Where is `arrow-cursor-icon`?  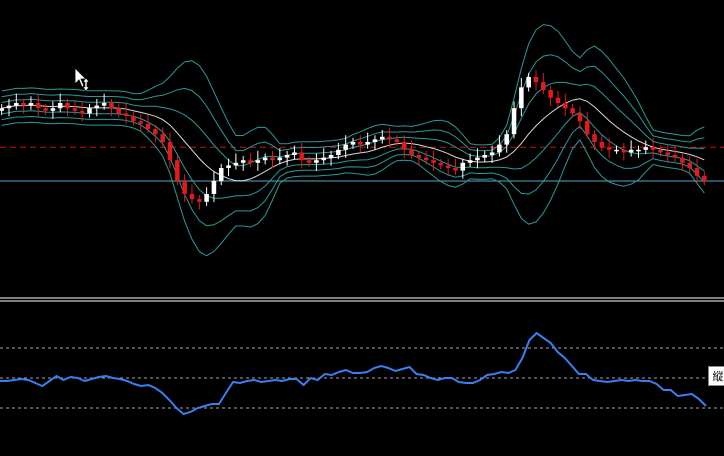 arrow-cursor-icon is located at coordinates (80, 77).